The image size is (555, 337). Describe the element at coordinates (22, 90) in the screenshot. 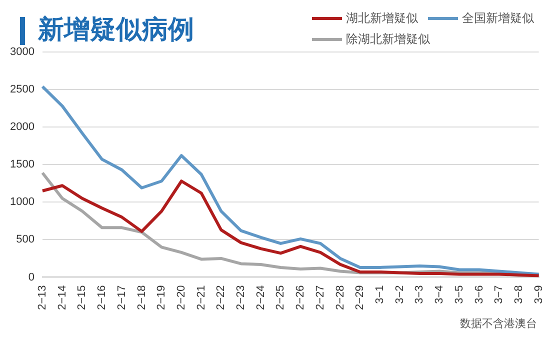

I see `y-tick-label: 2500` at that location.